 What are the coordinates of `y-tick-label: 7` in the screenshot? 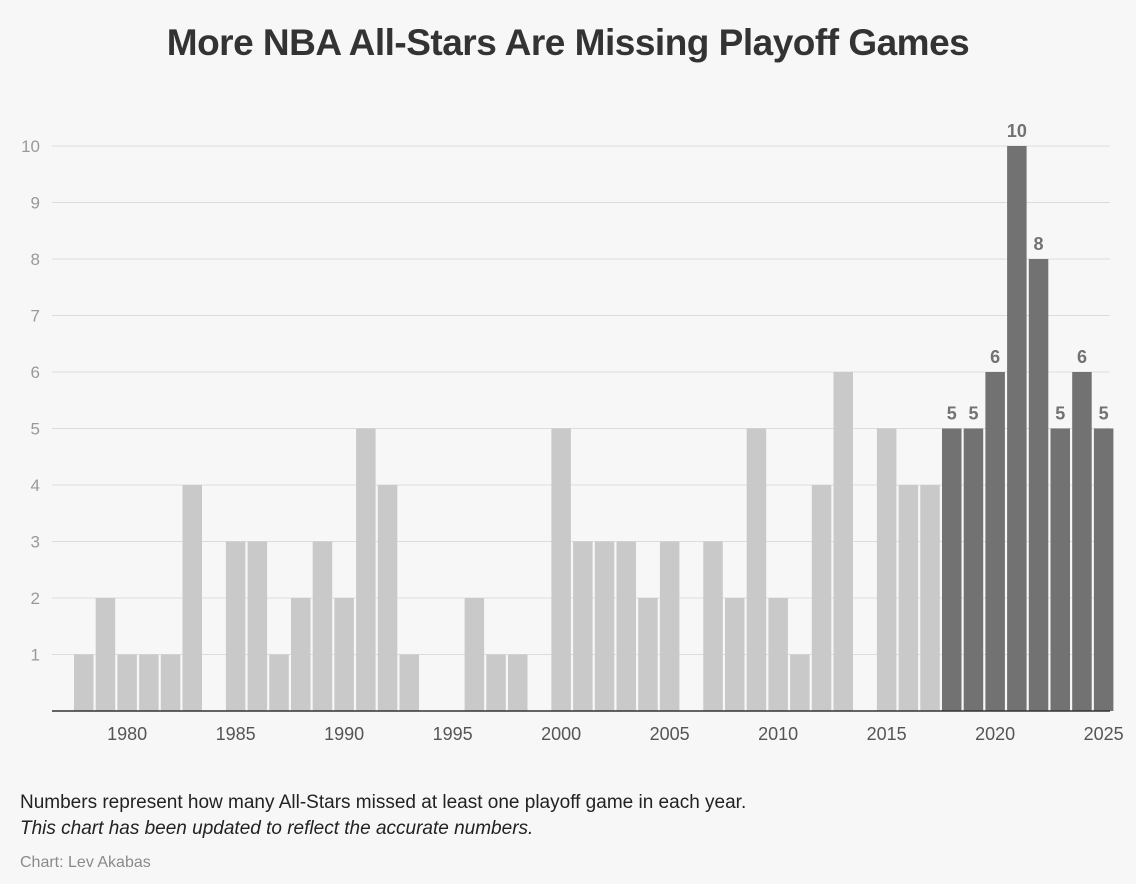 It's located at (35, 316).